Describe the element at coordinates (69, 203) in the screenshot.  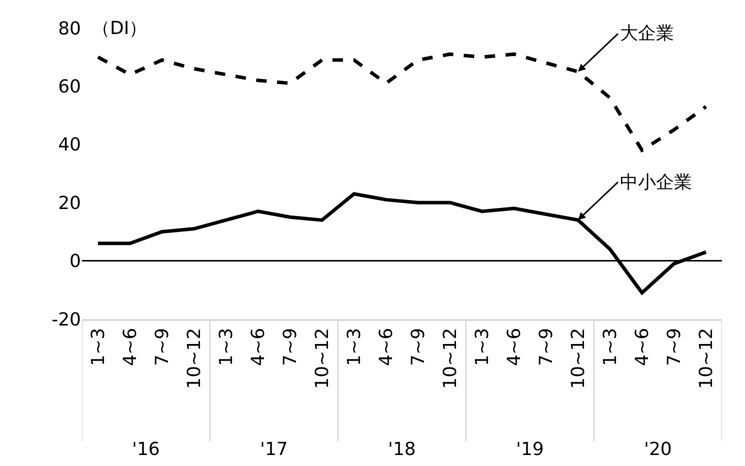
I see `y-tick-label: 20` at that location.